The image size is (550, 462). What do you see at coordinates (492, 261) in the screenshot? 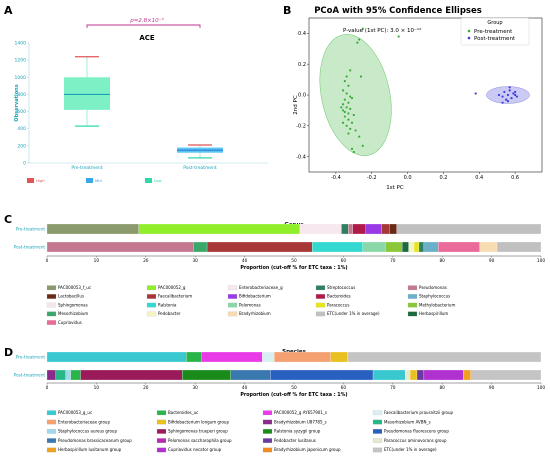
I see `panel-c-xtick-label: 90` at bounding box center [492, 261].